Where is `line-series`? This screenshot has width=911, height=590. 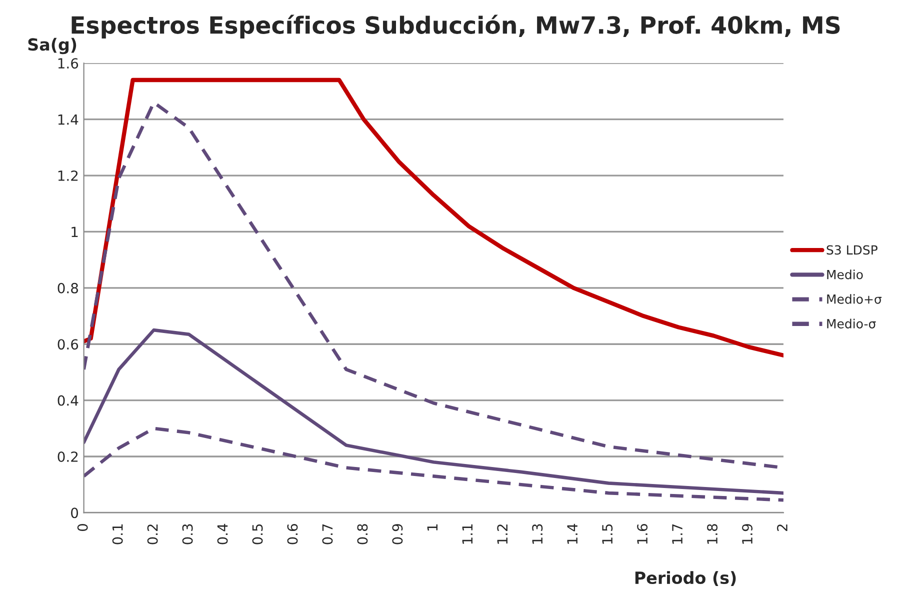
line-series is located at coordinates (434, 464).